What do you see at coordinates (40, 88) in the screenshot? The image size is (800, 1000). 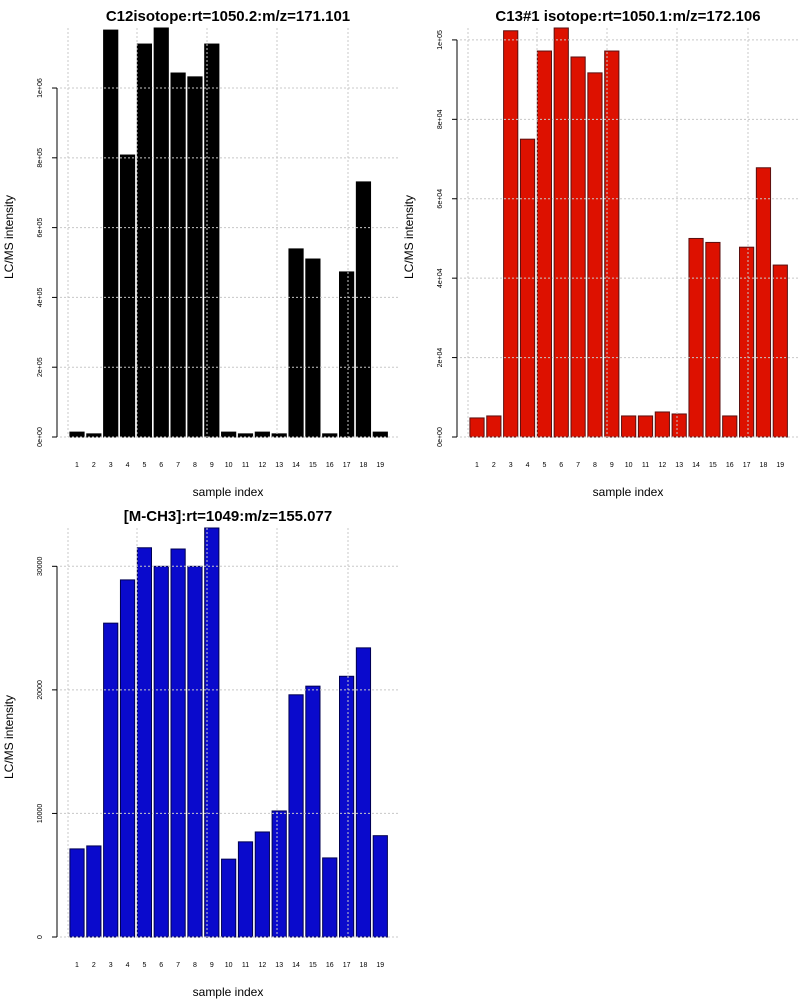 I see `y-tick-label: 1e+06` at bounding box center [40, 88].